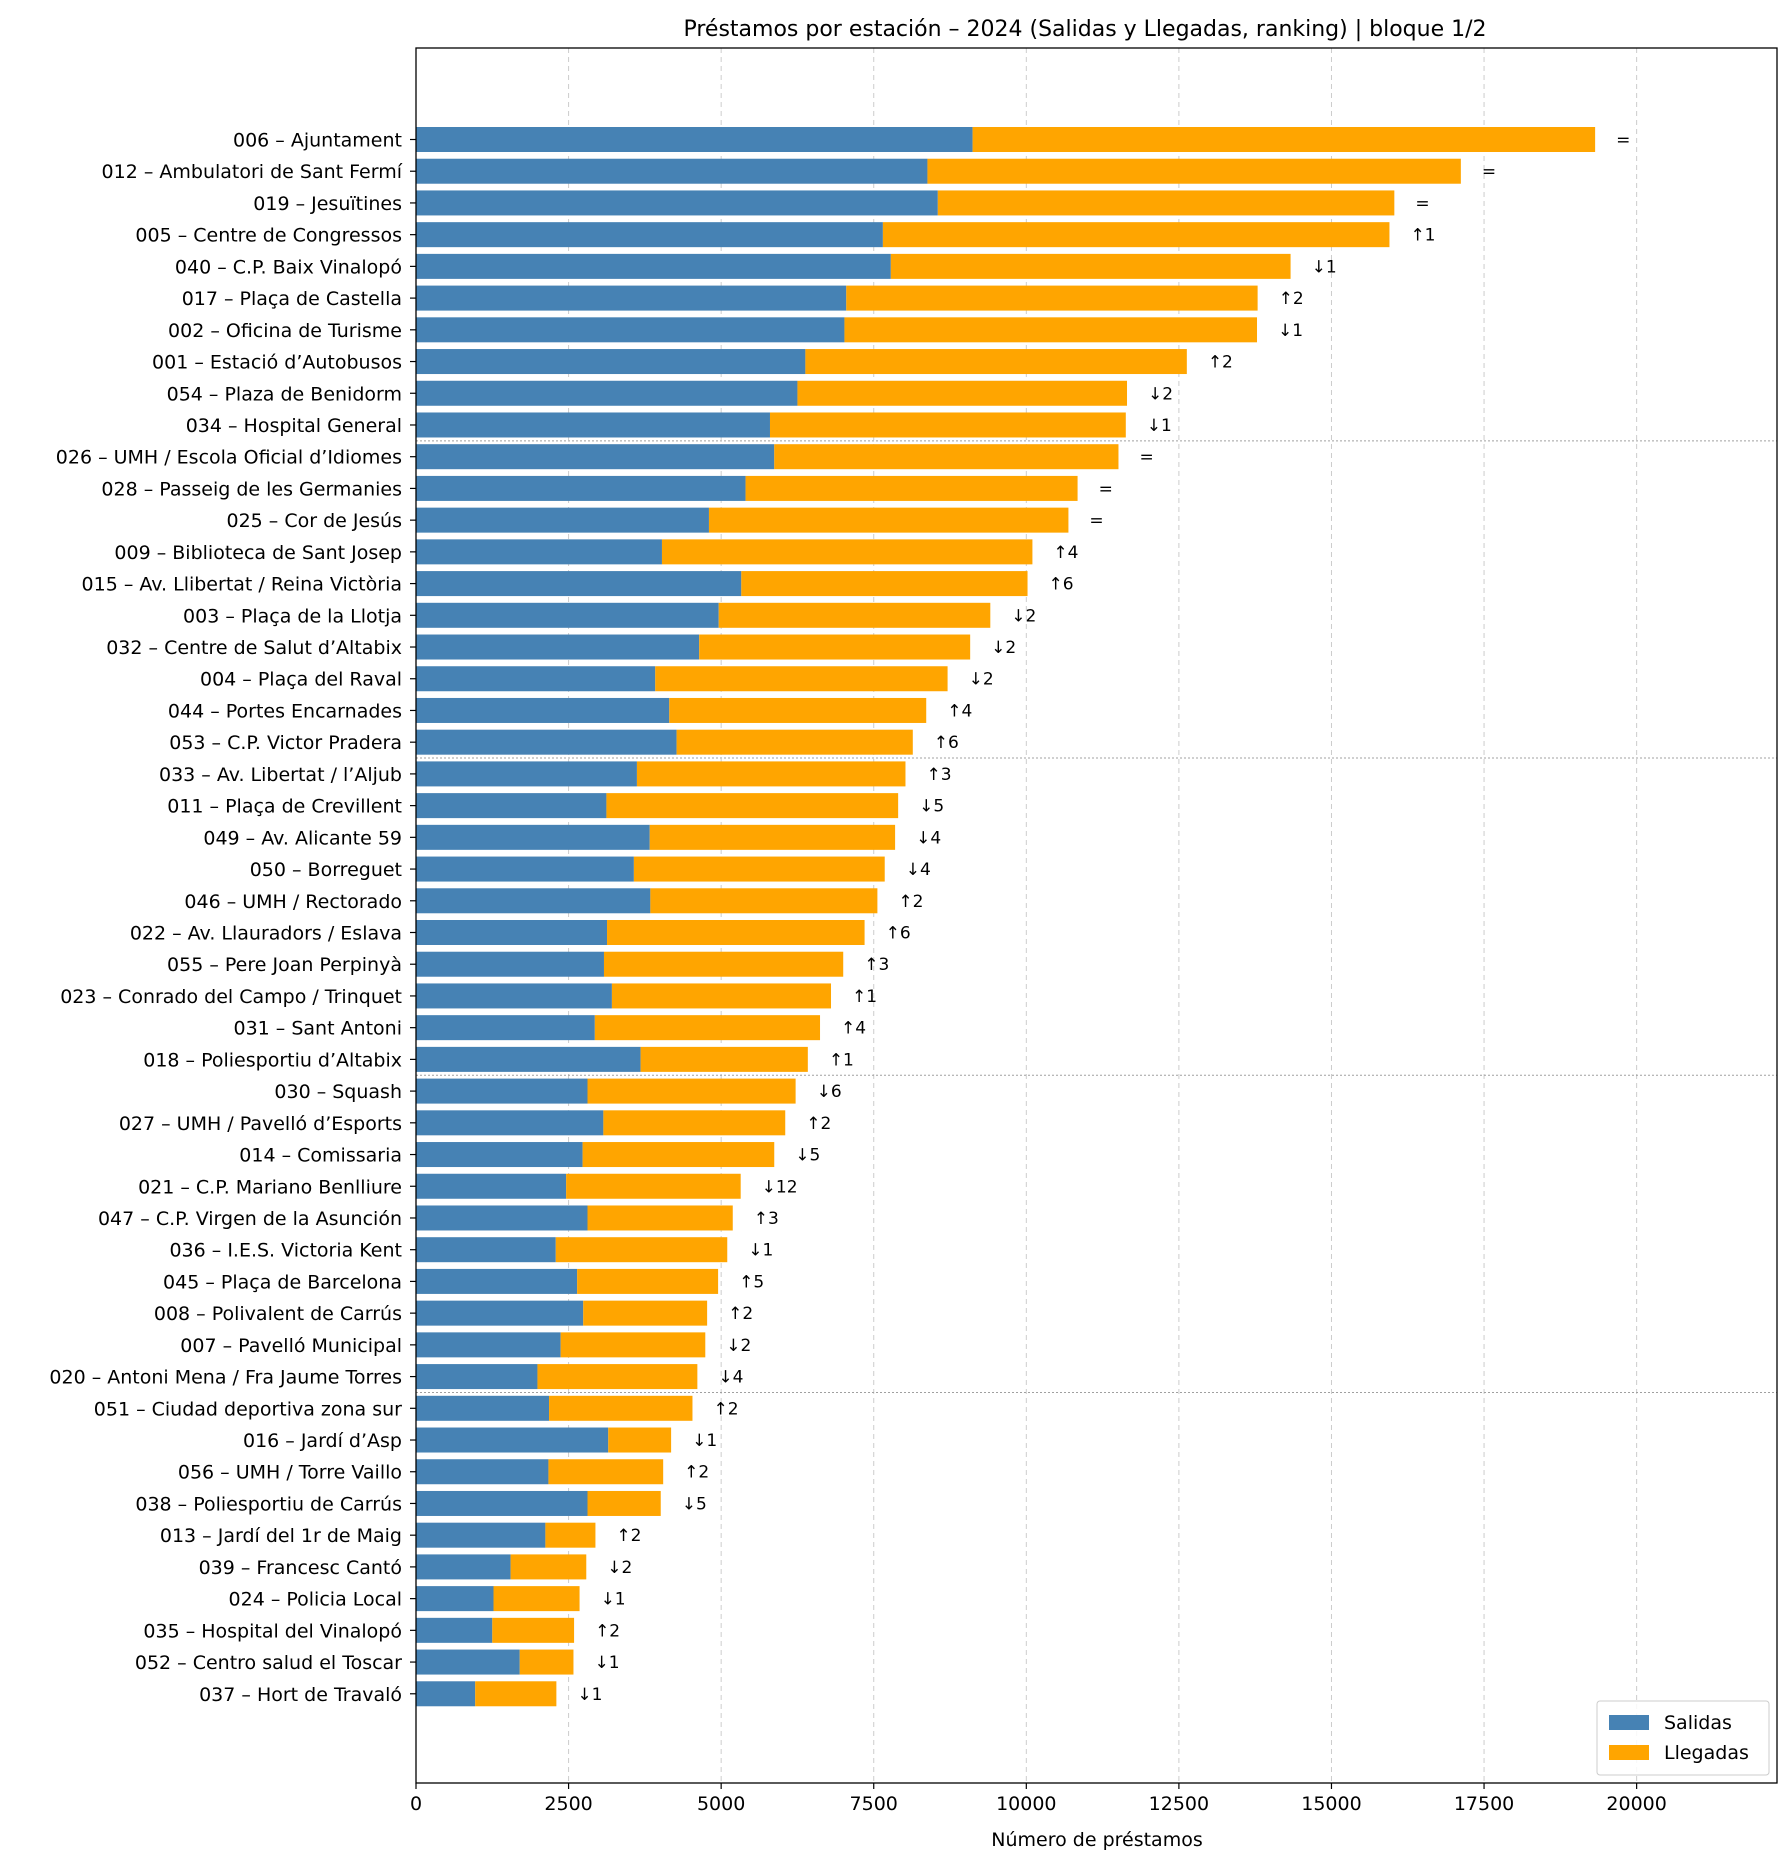  Describe the element at coordinates (231, 997) in the screenshot. I see `y-tick-label: 023 – Conrado del Campo / Trinquet` at that location.